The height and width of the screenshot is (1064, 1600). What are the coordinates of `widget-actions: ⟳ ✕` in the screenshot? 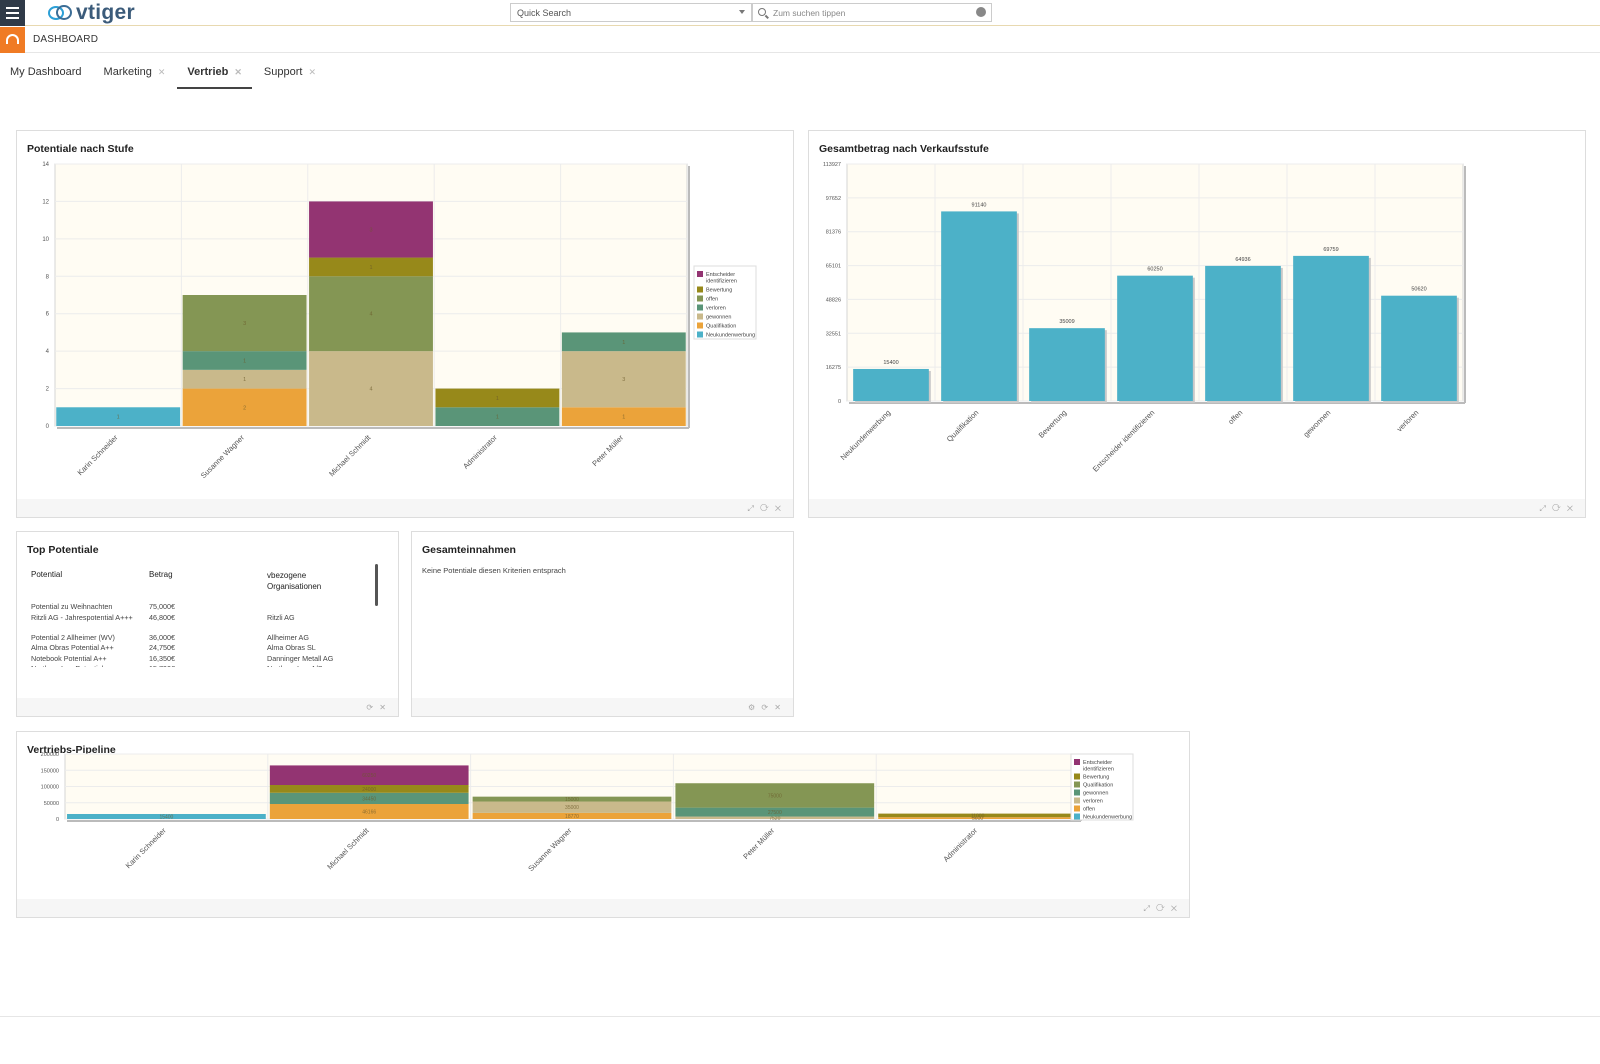 It's located at (377, 707).